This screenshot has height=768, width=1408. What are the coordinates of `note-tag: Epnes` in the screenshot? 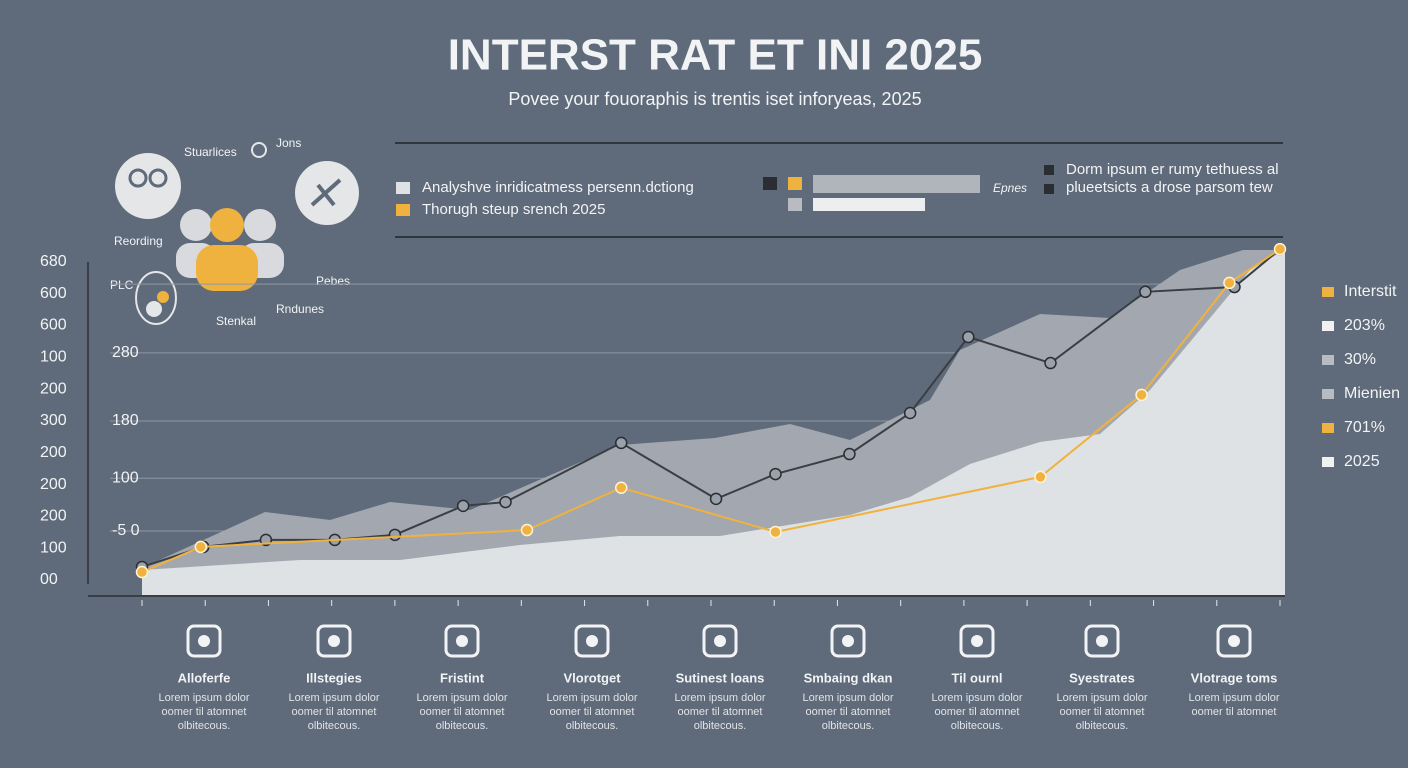 It's located at (1010, 188).